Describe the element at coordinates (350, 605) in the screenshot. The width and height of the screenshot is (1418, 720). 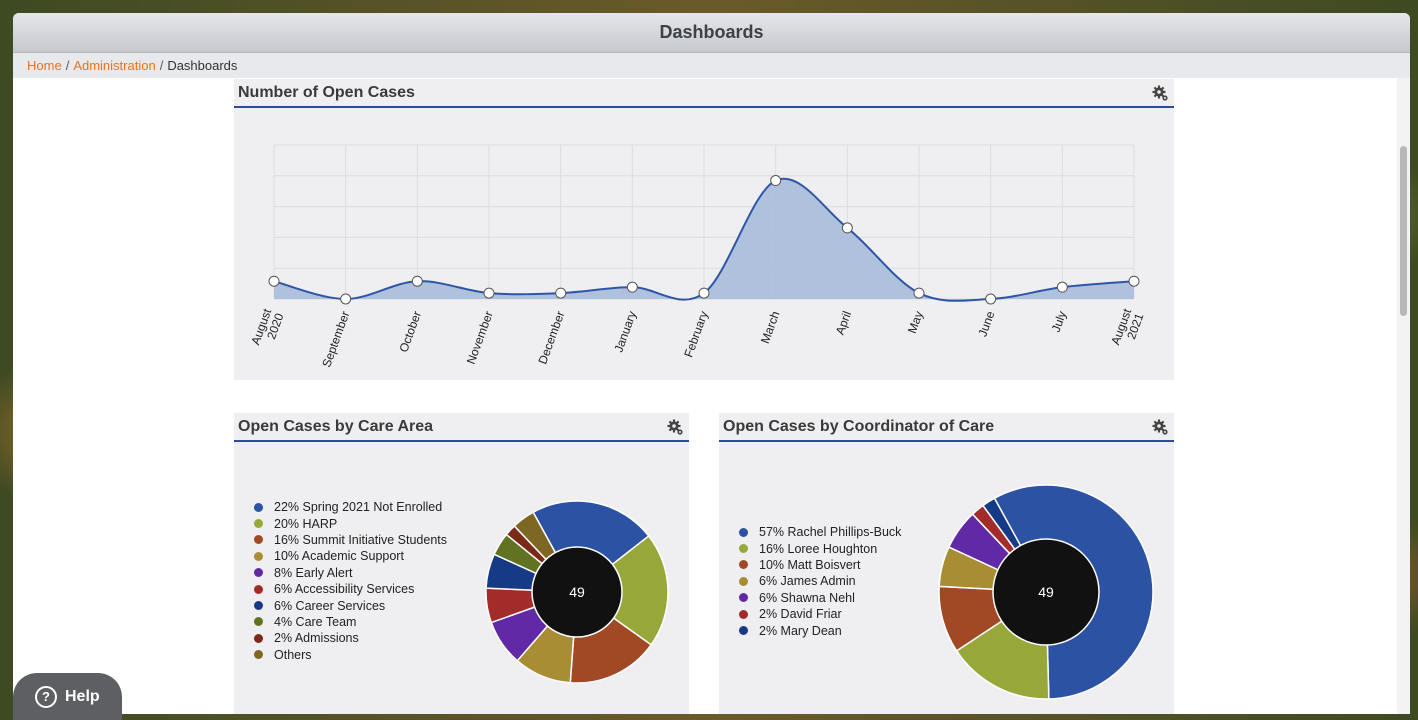
I see `legend-item: 6% Career Services` at that location.